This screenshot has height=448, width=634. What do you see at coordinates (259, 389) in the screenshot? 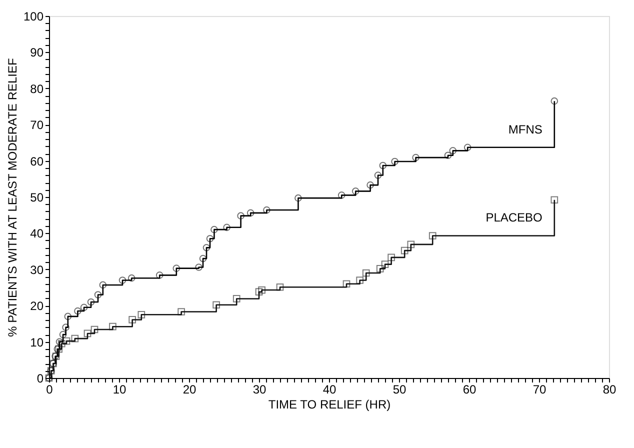
I see `x-tick-label: 30` at bounding box center [259, 389].